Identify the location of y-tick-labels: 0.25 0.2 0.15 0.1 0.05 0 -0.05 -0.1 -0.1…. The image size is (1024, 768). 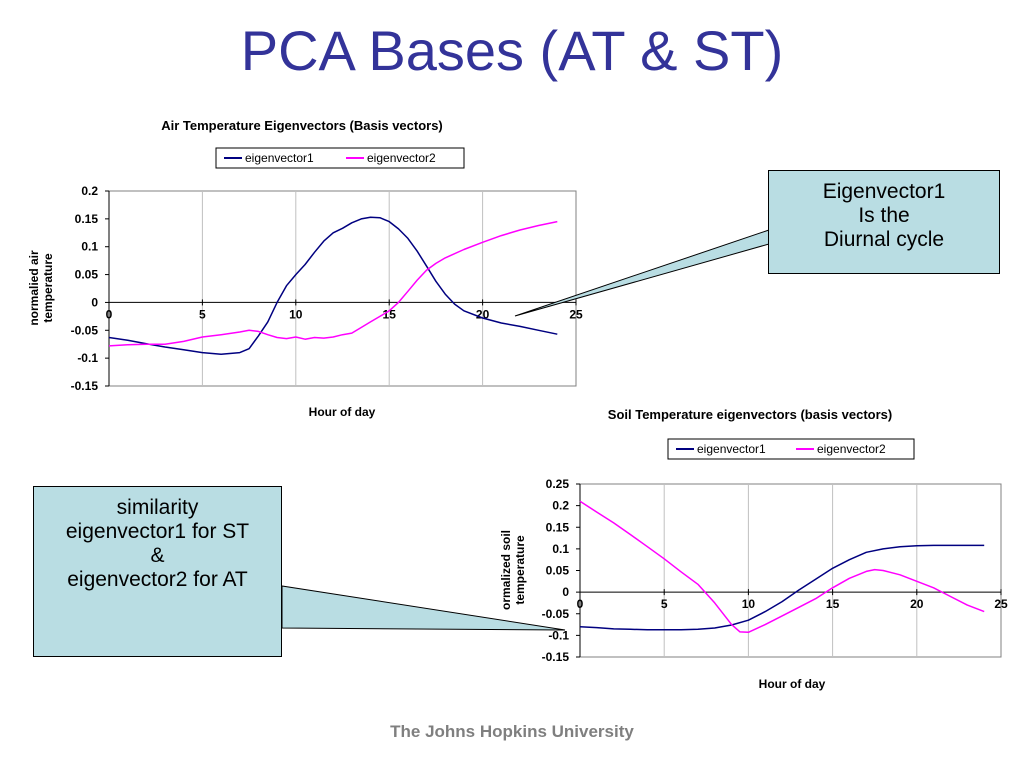
(556, 570).